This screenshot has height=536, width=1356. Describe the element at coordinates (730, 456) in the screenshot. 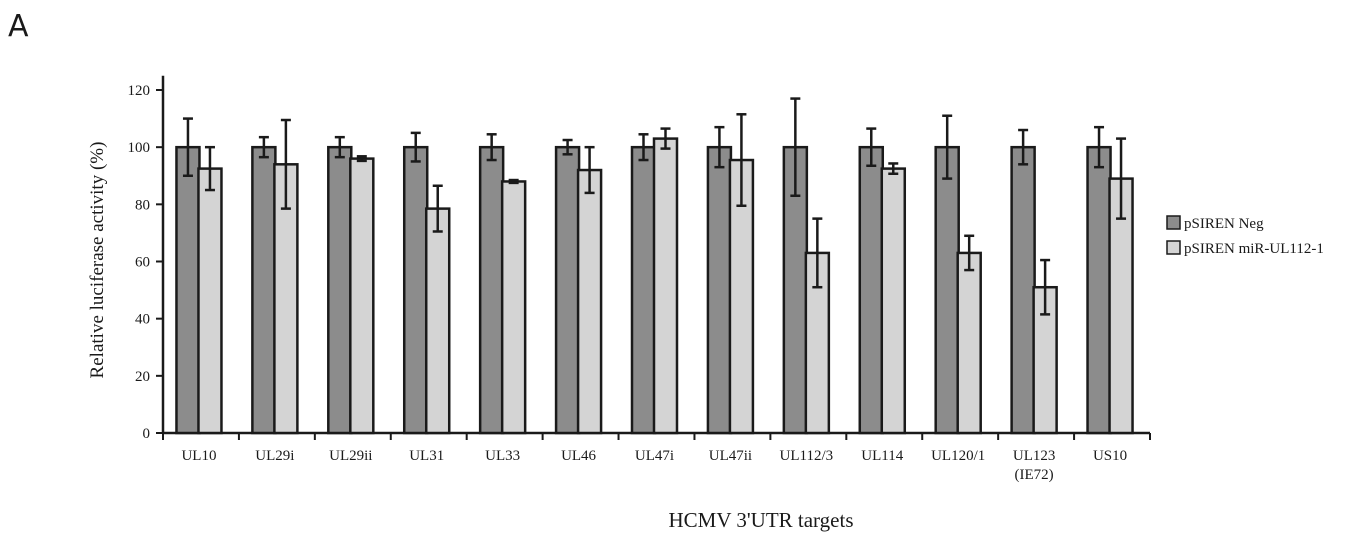

I see `x-tick-label: UL47ii` at that location.